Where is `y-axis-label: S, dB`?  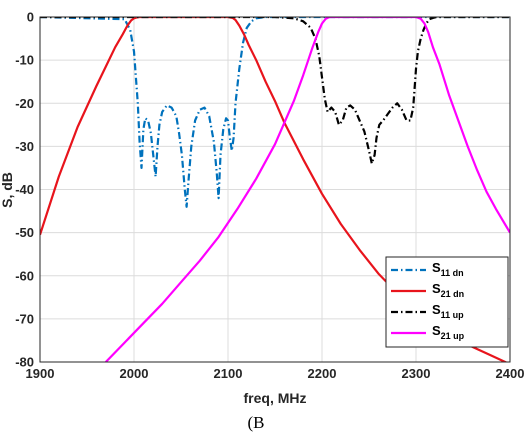
y-axis-label: S, dB is located at coordinates (7, 190).